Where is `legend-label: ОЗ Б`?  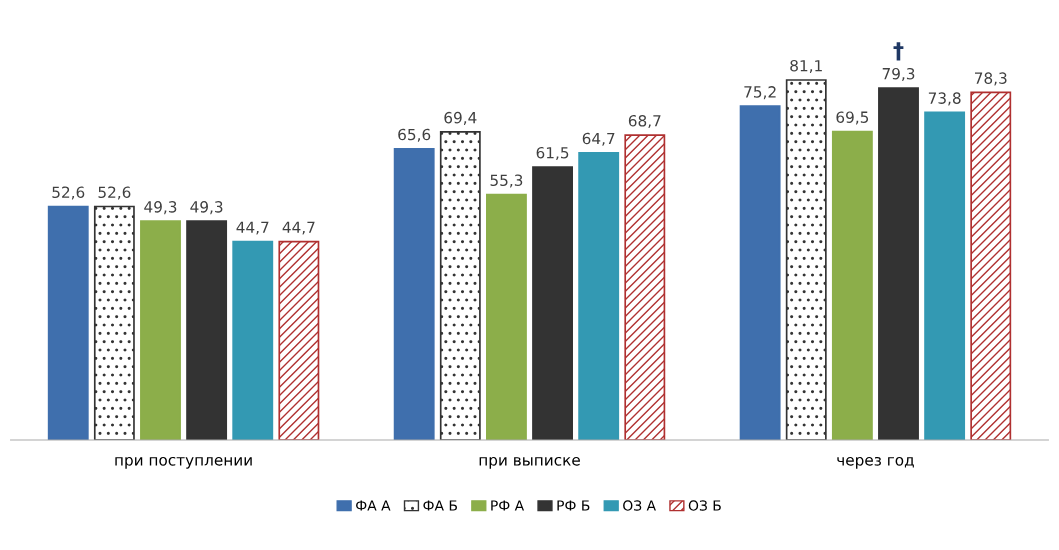
legend-label: ОЗ Б is located at coordinates (704, 505).